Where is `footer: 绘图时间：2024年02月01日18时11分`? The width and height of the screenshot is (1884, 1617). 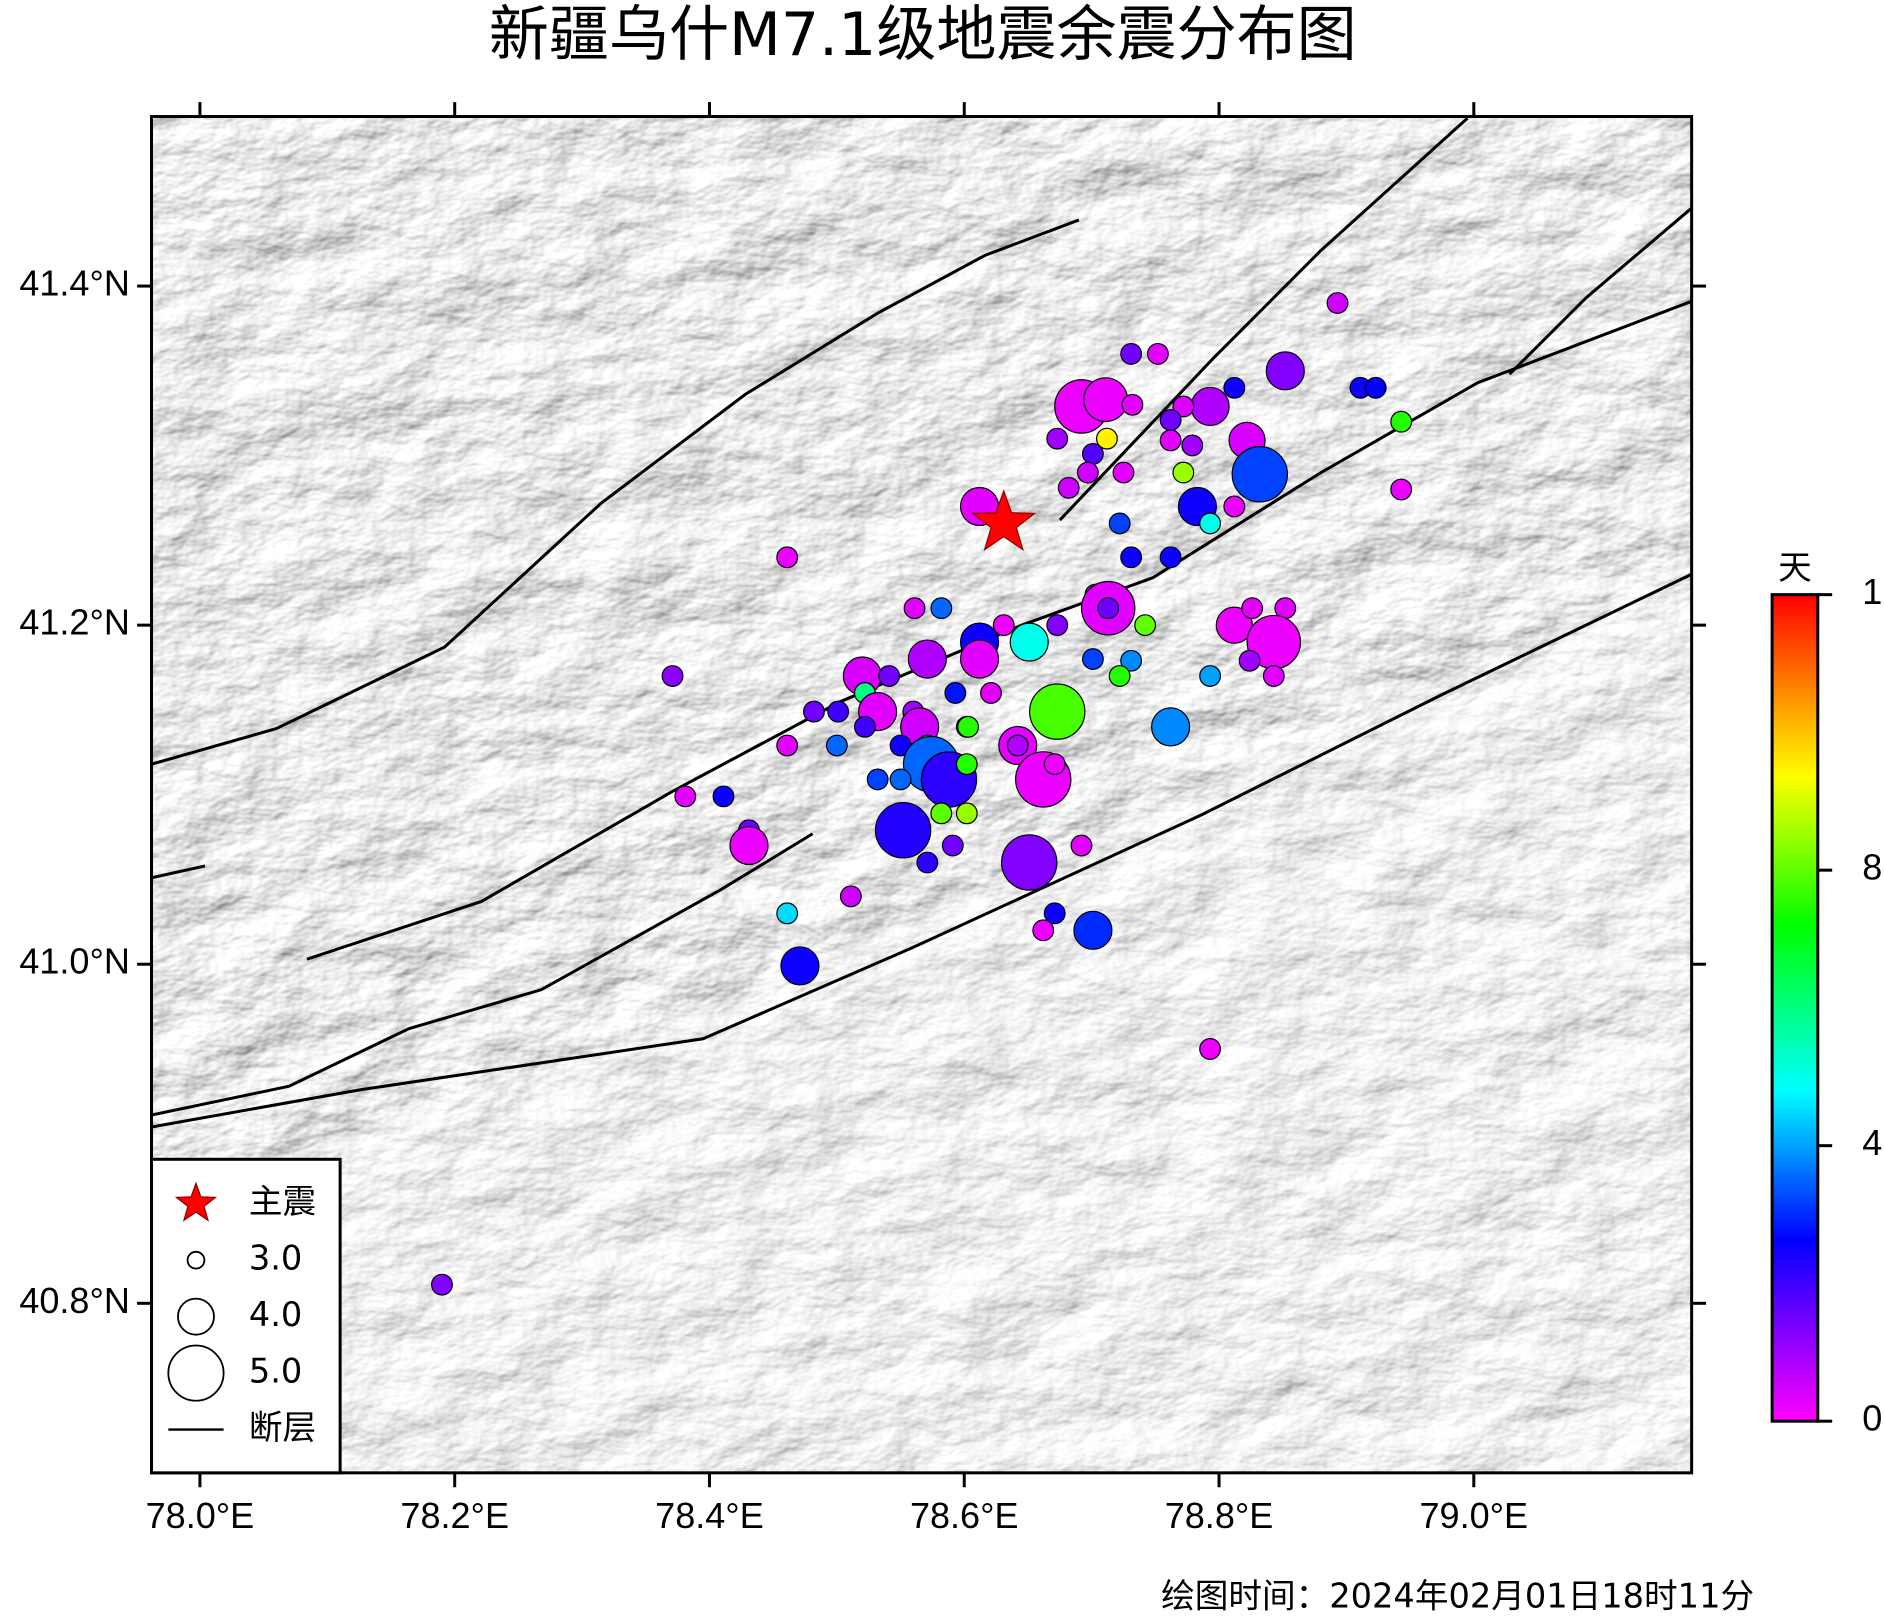 footer: 绘图时间：2024年02月01日18时11分 is located at coordinates (1457, 1595).